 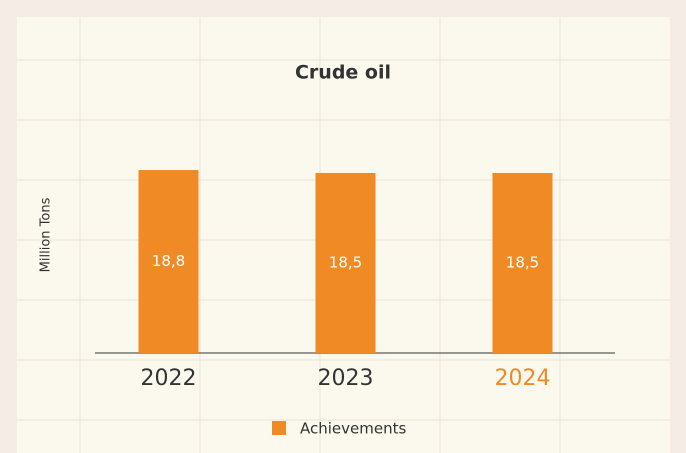 What do you see at coordinates (353, 429) in the screenshot?
I see `legend-label: Achievements` at bounding box center [353, 429].